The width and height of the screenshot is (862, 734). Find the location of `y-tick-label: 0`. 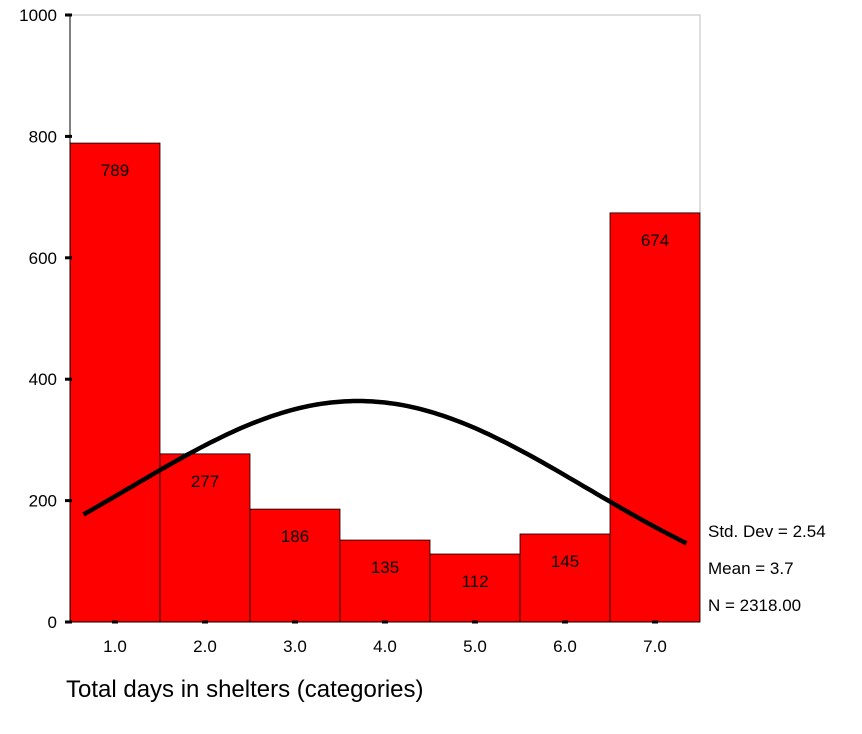

y-tick-label: 0 is located at coordinates (52, 622).